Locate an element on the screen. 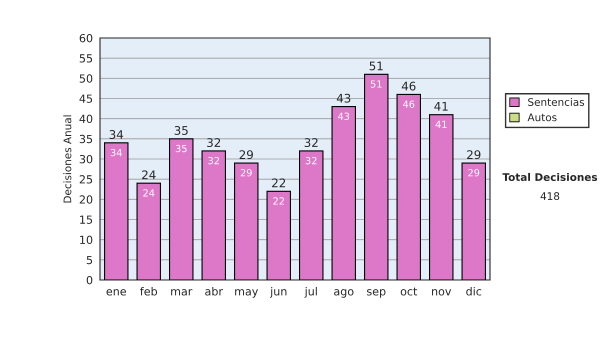 Image resolution: width=600 pixels, height=340 pixels. y-tick-label: 15 is located at coordinates (86, 220).